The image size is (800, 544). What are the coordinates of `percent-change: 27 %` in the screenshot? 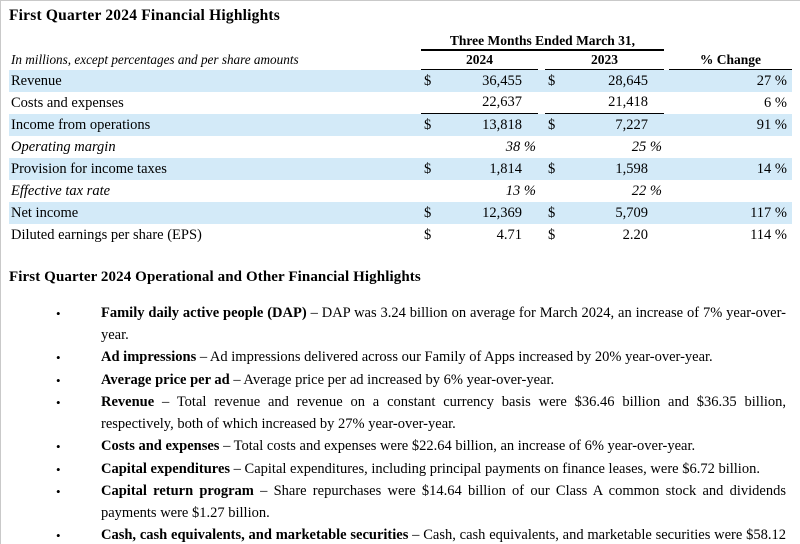 It's located at (771, 80).